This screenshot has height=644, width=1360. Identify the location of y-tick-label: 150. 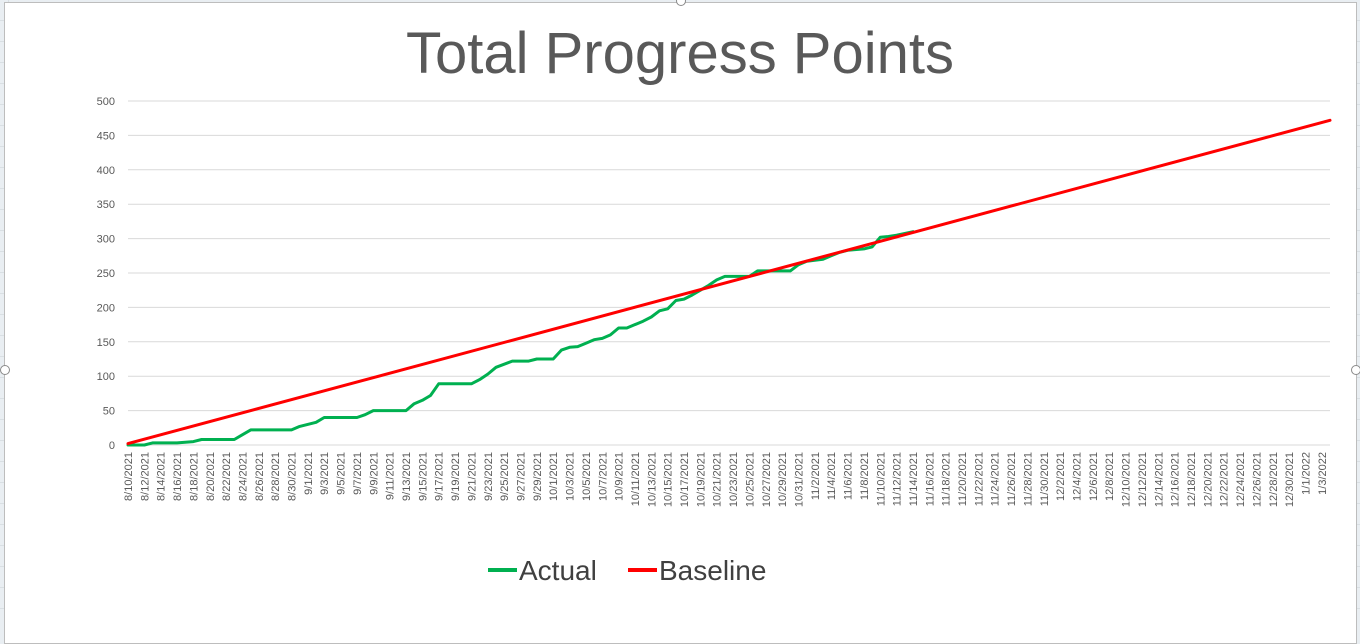
(106, 343).